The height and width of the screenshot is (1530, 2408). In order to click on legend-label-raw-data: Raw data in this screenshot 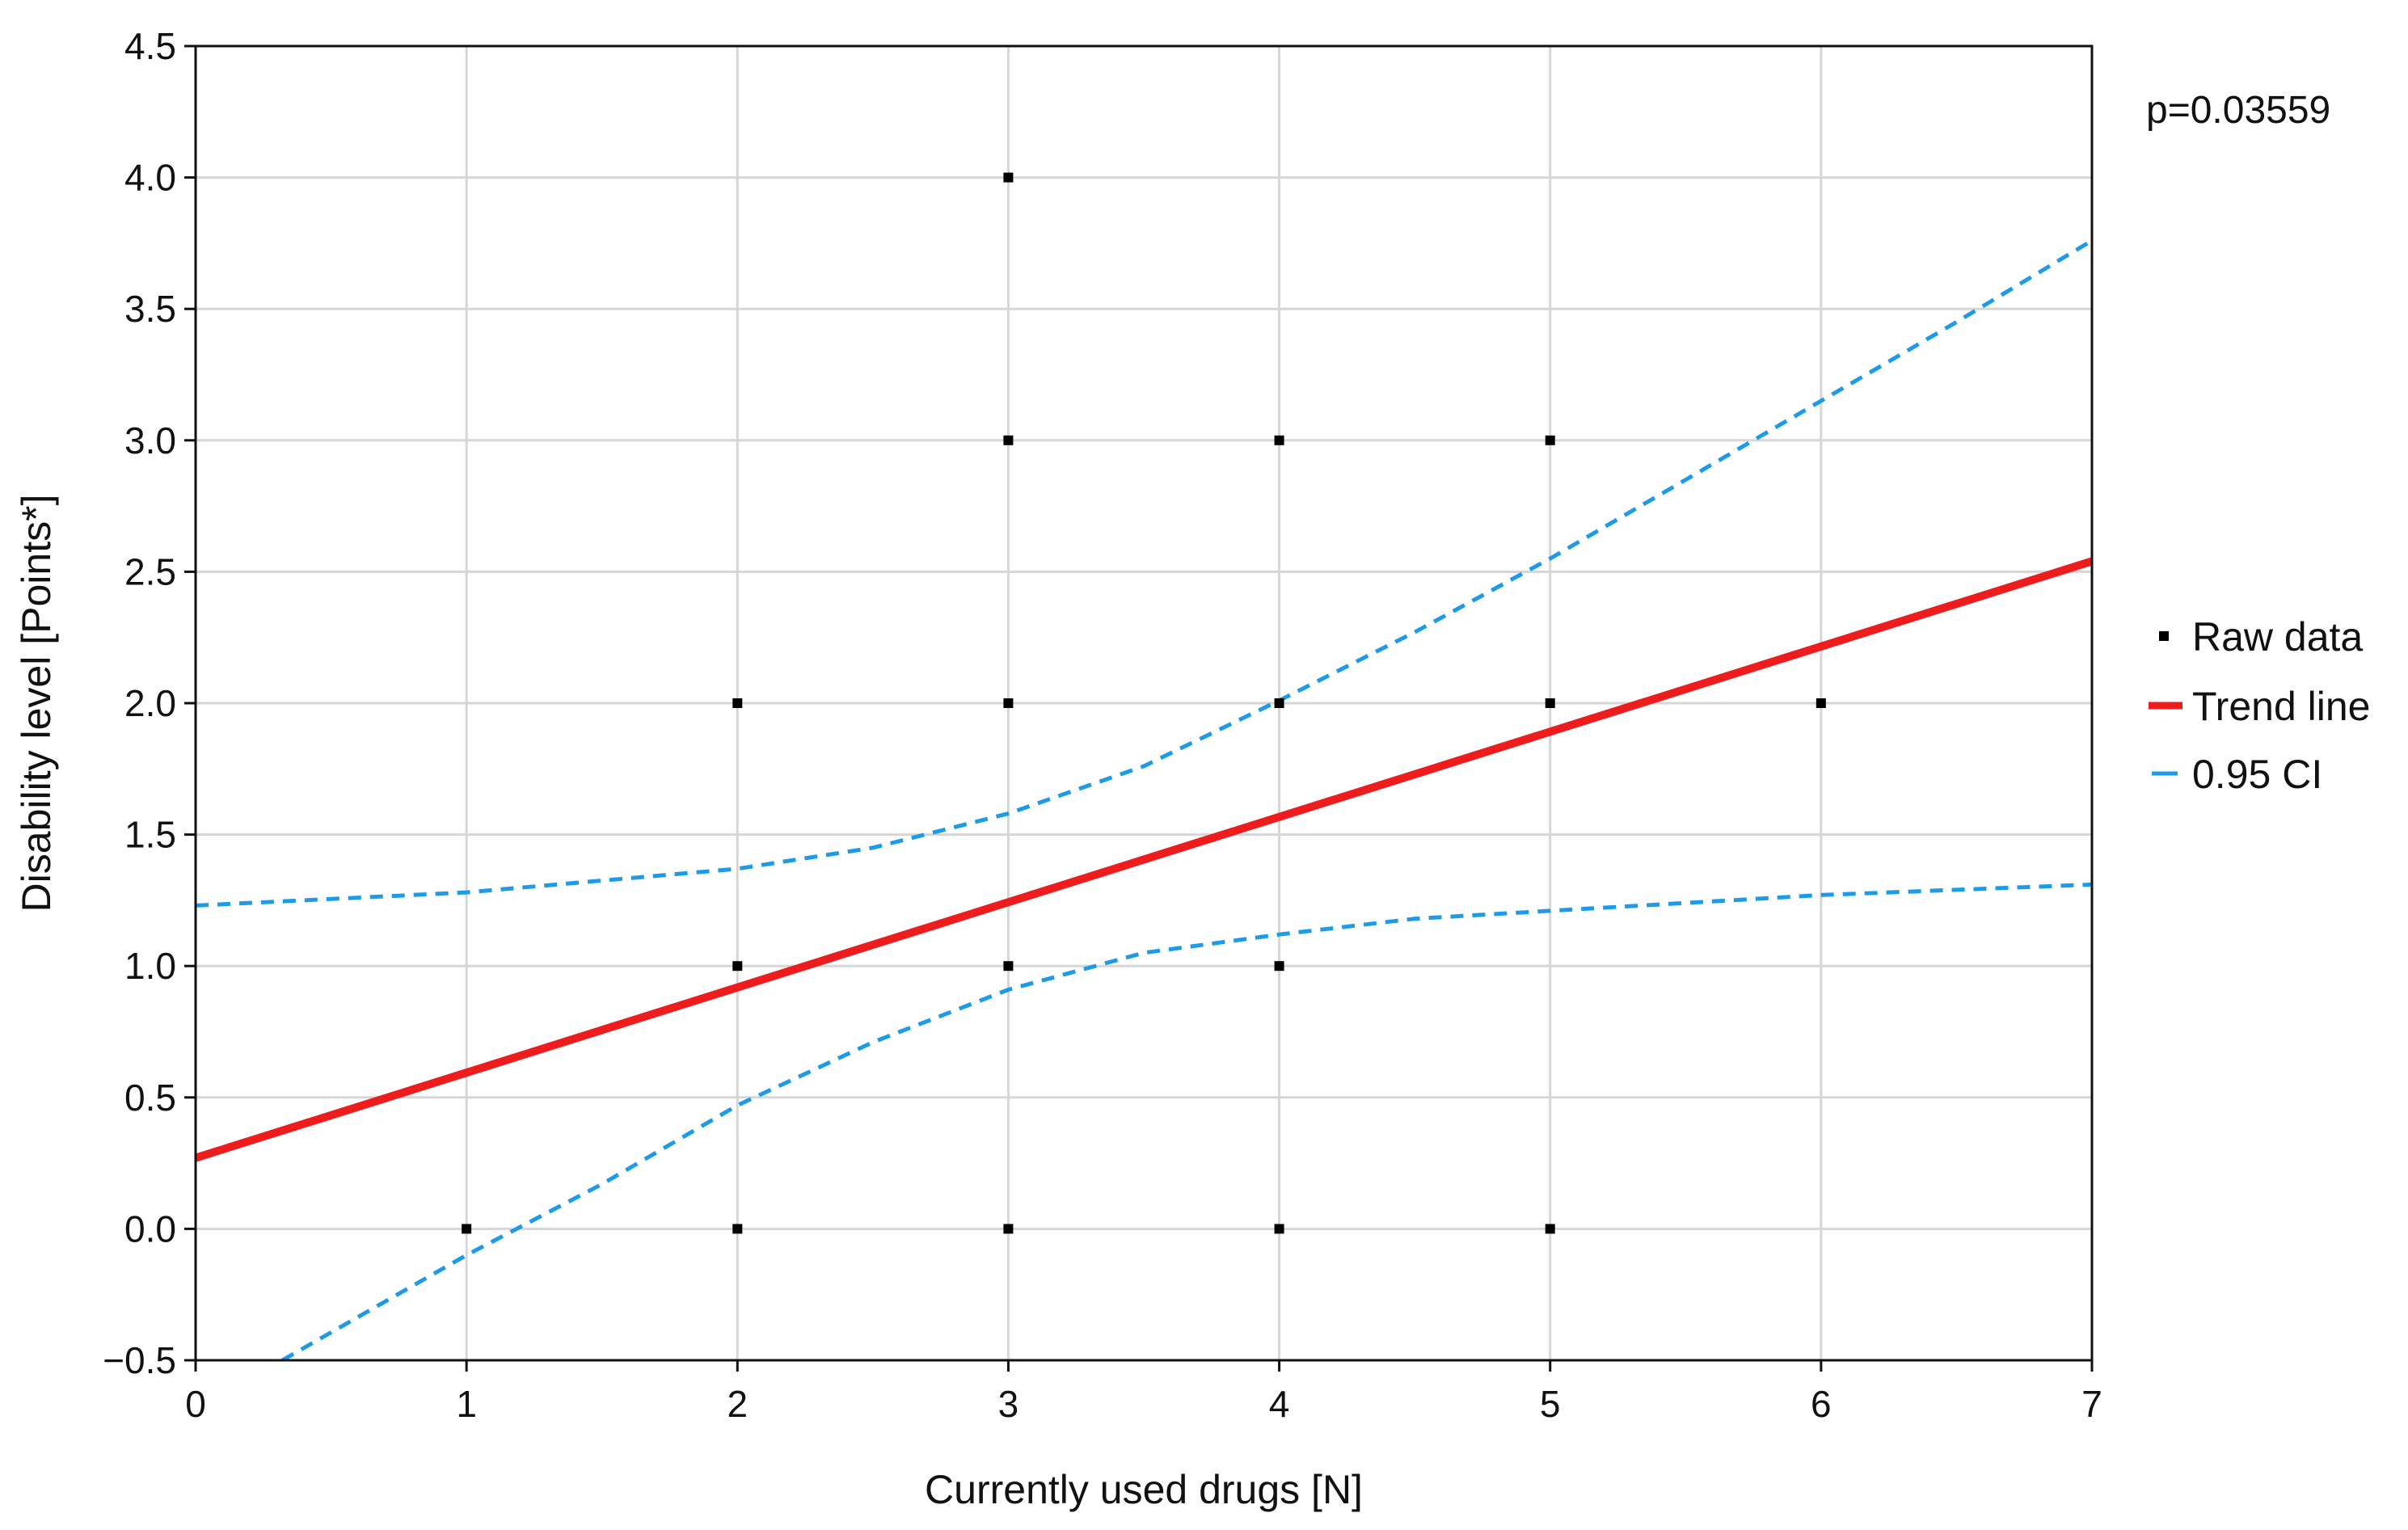, I will do `click(2277, 637)`.